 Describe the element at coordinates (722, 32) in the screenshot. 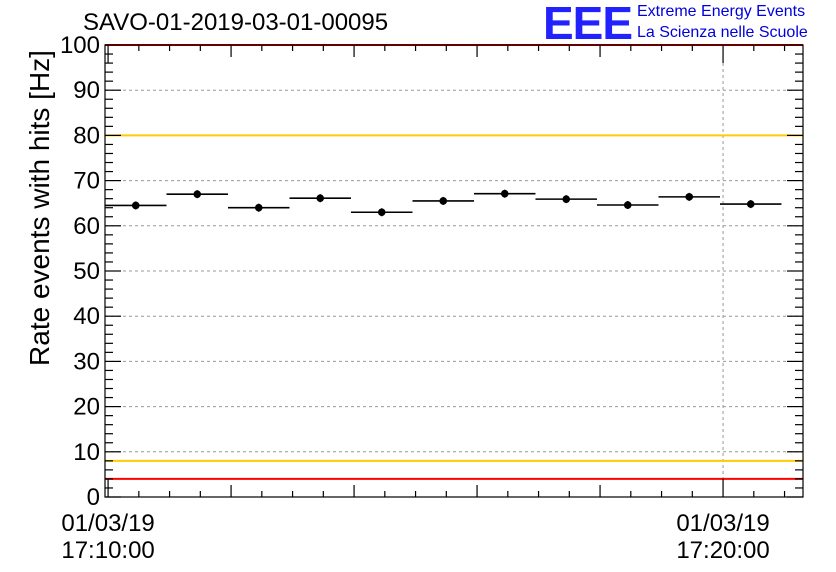

I see `logo-text-line-2: La Scienza nelle Scuole` at that location.